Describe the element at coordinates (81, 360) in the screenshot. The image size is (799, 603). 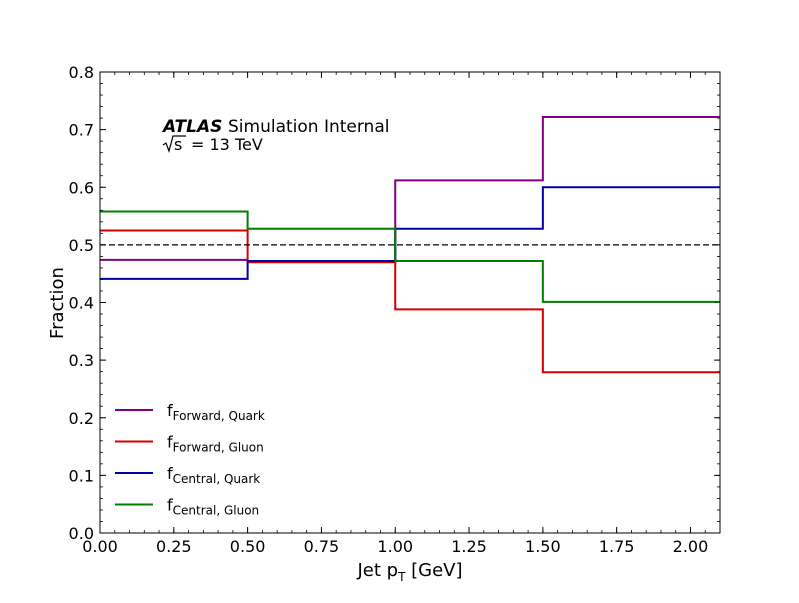
I see `y-tick-label: 0.3` at that location.